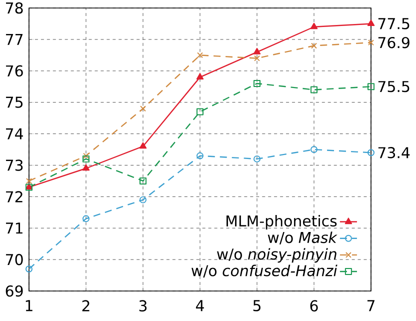 The height and width of the screenshot is (321, 416). I want to click on y-tick-label: 77, so click(14, 39).